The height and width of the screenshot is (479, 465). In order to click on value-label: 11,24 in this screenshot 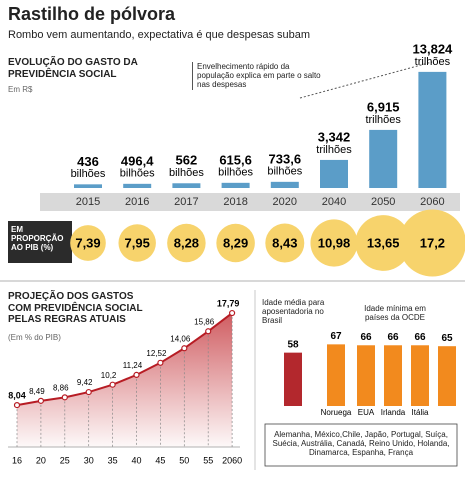, I will do `click(133, 365)`.